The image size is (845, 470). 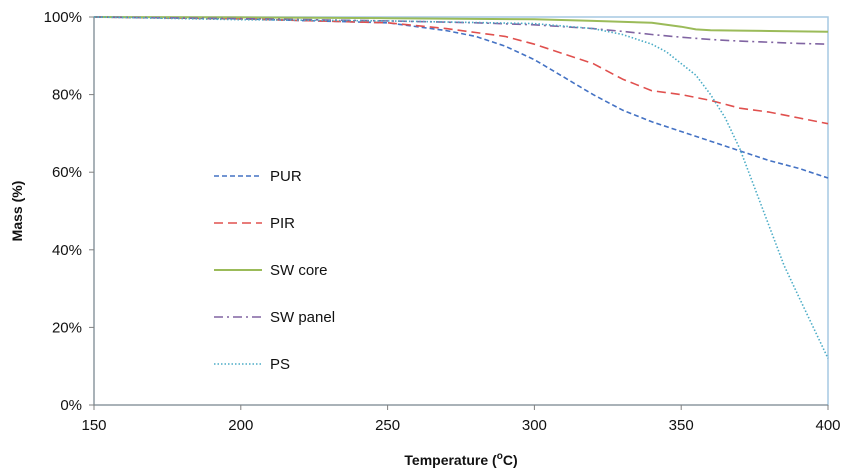 What do you see at coordinates (534, 425) in the screenshot?
I see `x-tick-label: 300` at bounding box center [534, 425].